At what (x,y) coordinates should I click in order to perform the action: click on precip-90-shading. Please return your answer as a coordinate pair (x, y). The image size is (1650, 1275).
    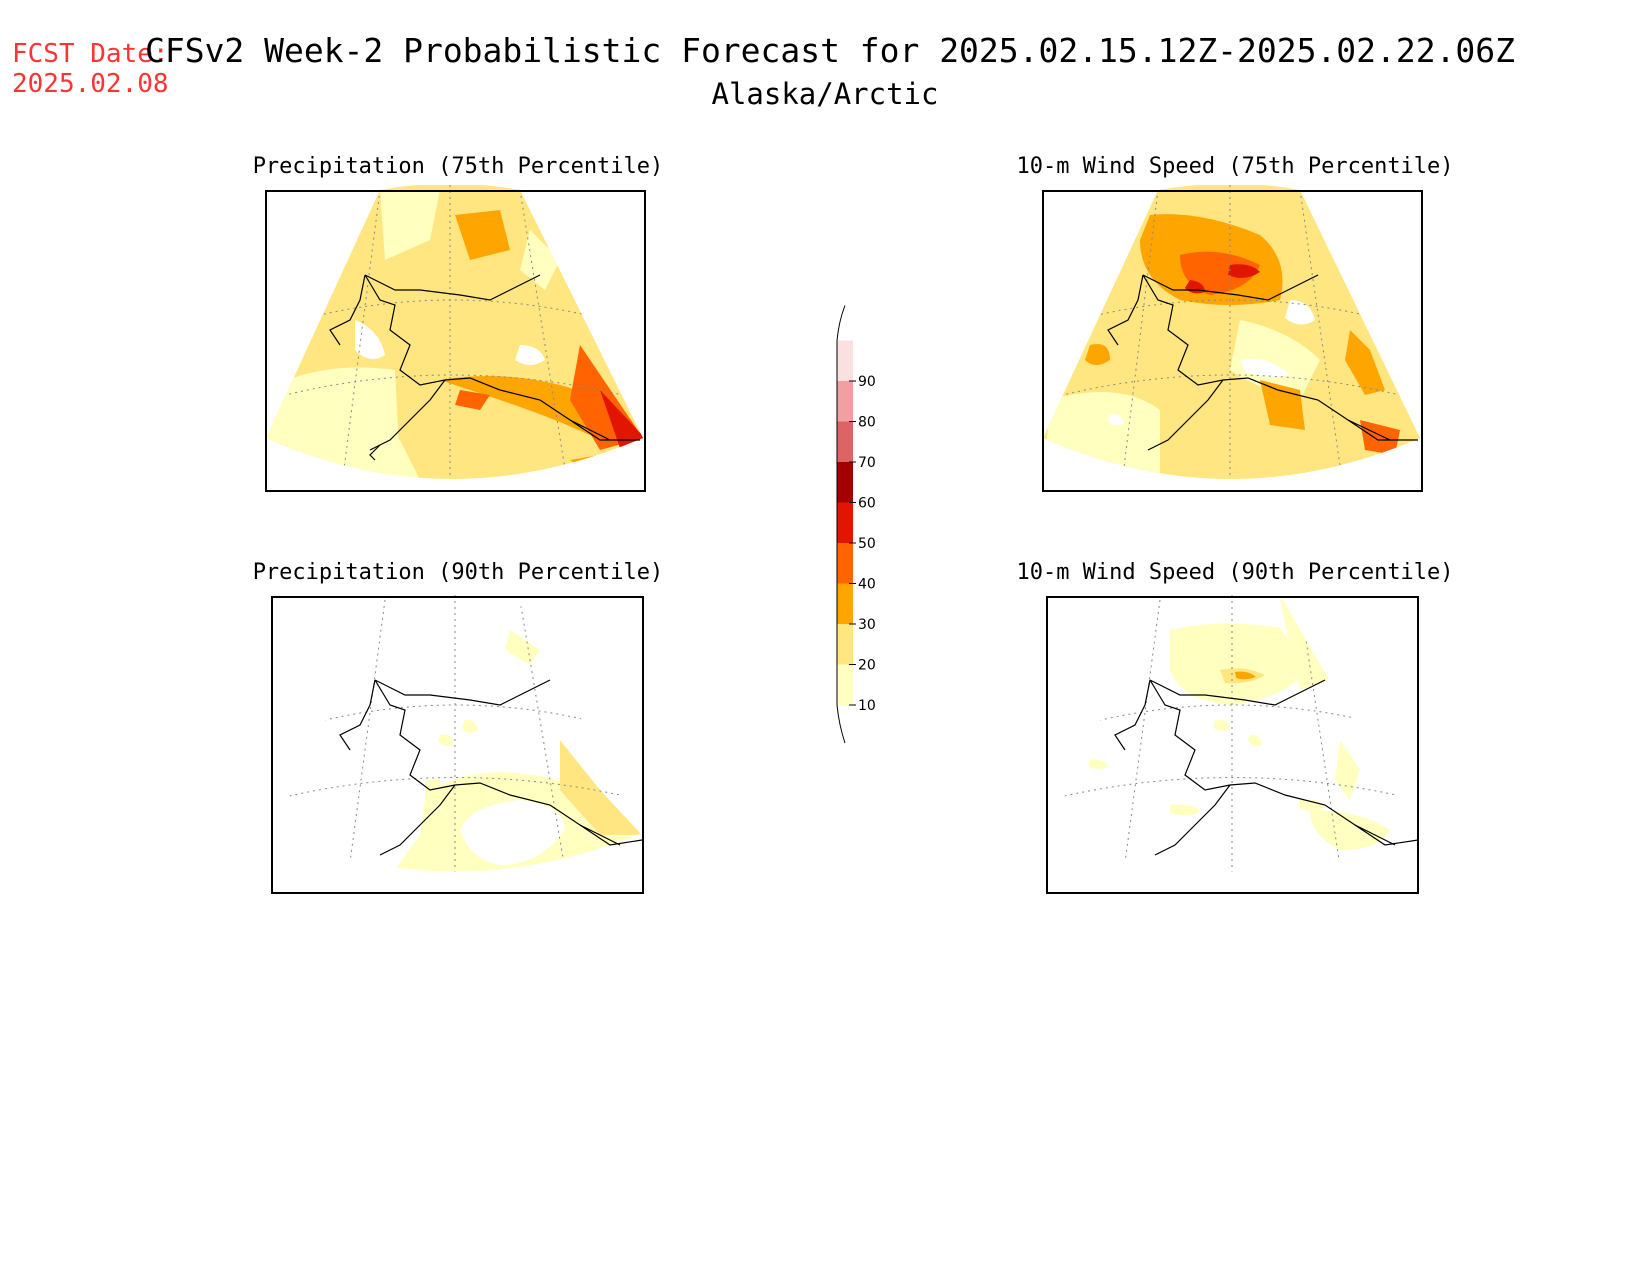
    Looking at the image, I should click on (457, 733).